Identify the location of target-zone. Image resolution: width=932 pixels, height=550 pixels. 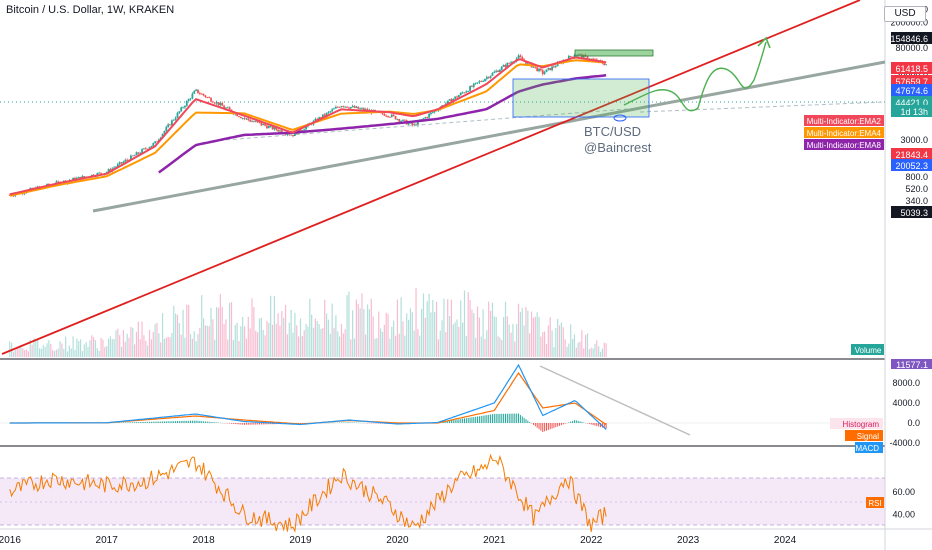
(614, 53).